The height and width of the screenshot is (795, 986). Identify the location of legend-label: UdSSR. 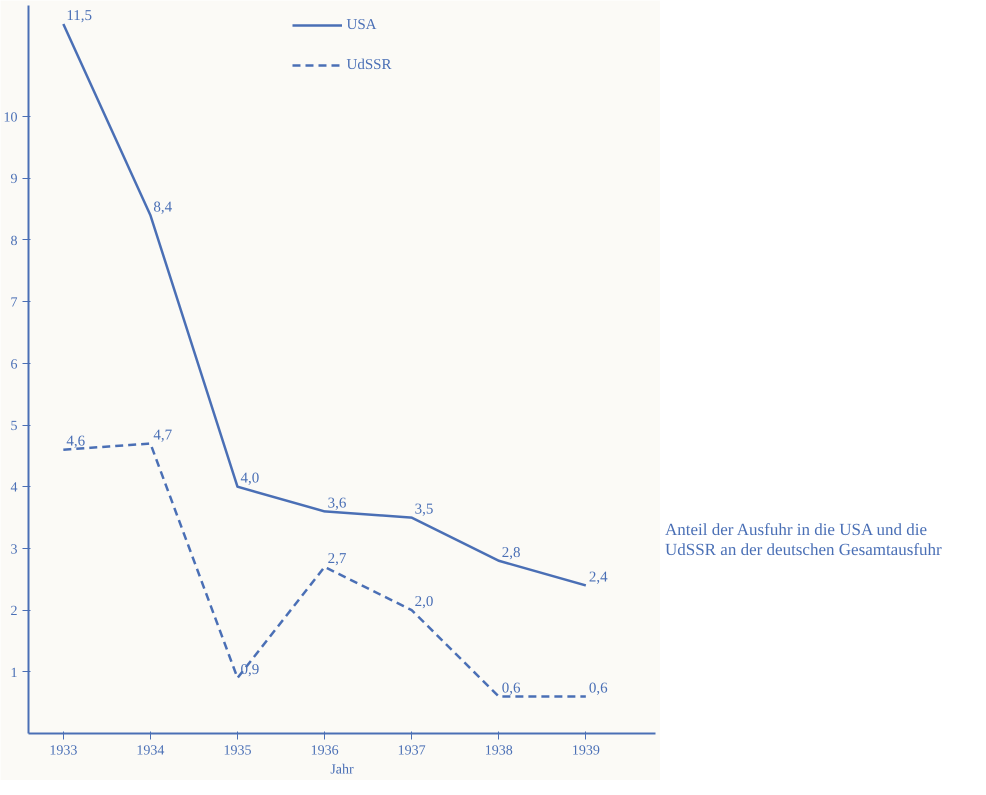
(369, 65).